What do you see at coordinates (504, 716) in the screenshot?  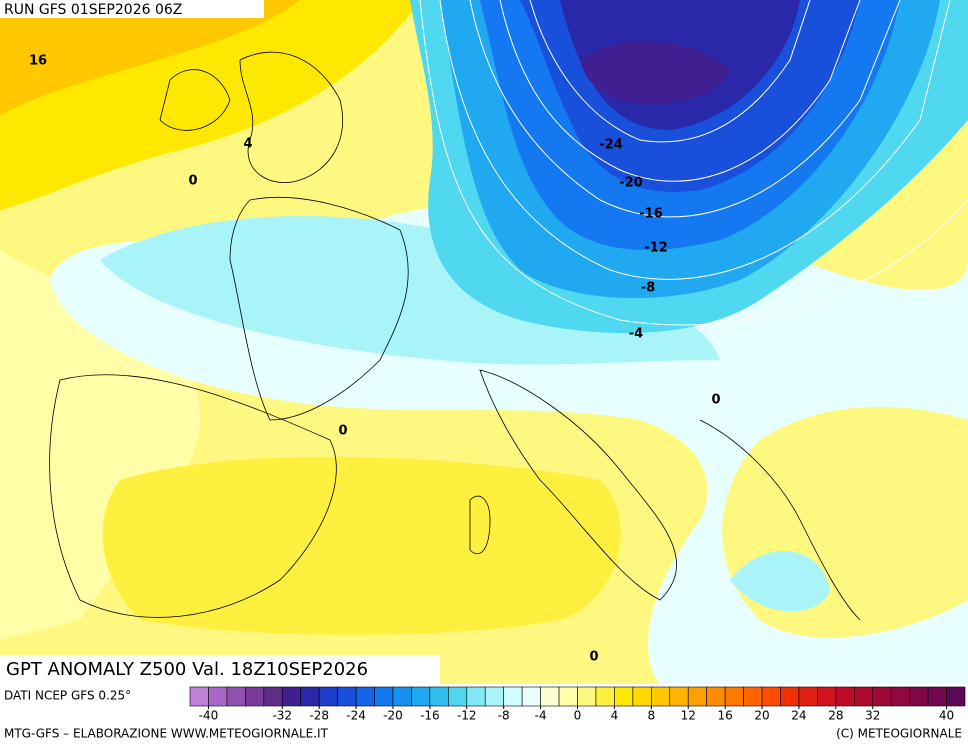 I see `colorbar-tick-label: -8` at bounding box center [504, 716].